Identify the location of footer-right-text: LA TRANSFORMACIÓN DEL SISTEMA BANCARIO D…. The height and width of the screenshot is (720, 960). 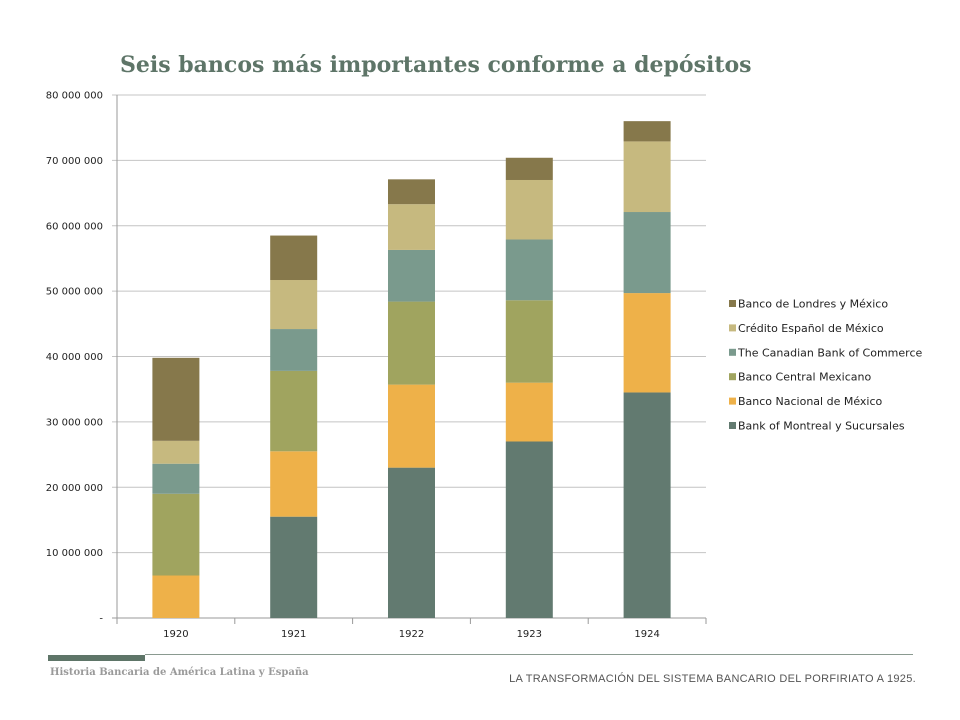
(712, 679).